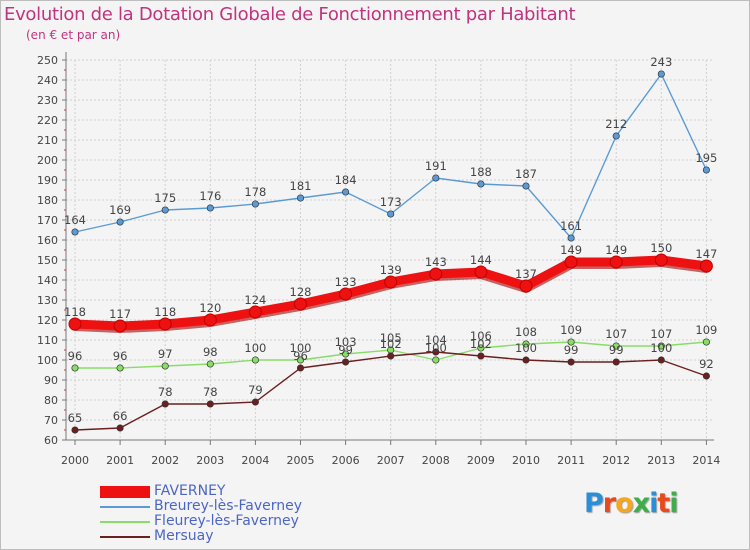 This screenshot has width=750, height=550. Describe the element at coordinates (661, 460) in the screenshot. I see `x-tick-label: 2013` at that location.